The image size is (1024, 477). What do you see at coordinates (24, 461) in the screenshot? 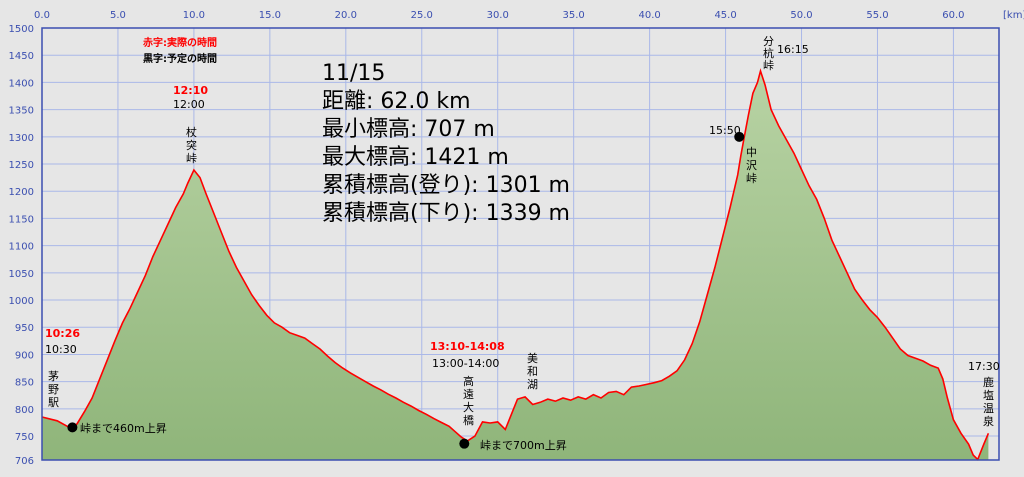
I see `y-tick-label: 706` at bounding box center [24, 461].